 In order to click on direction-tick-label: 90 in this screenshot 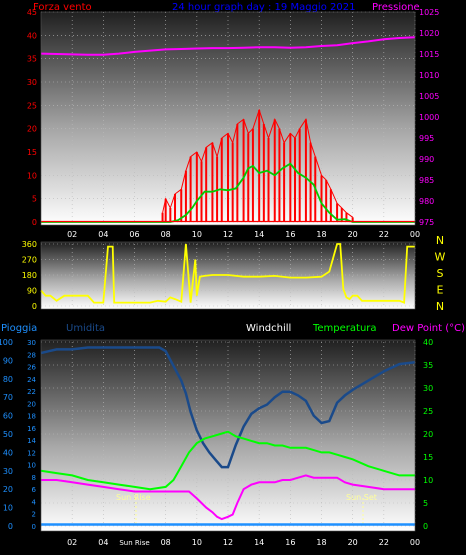, I will do `click(32, 291)`.